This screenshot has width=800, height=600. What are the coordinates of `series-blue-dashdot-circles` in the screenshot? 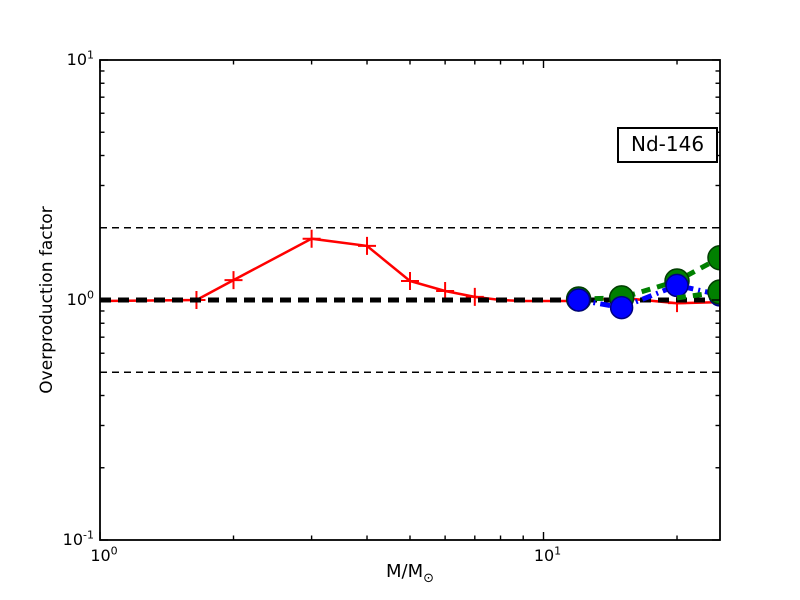 It's located at (643, 296).